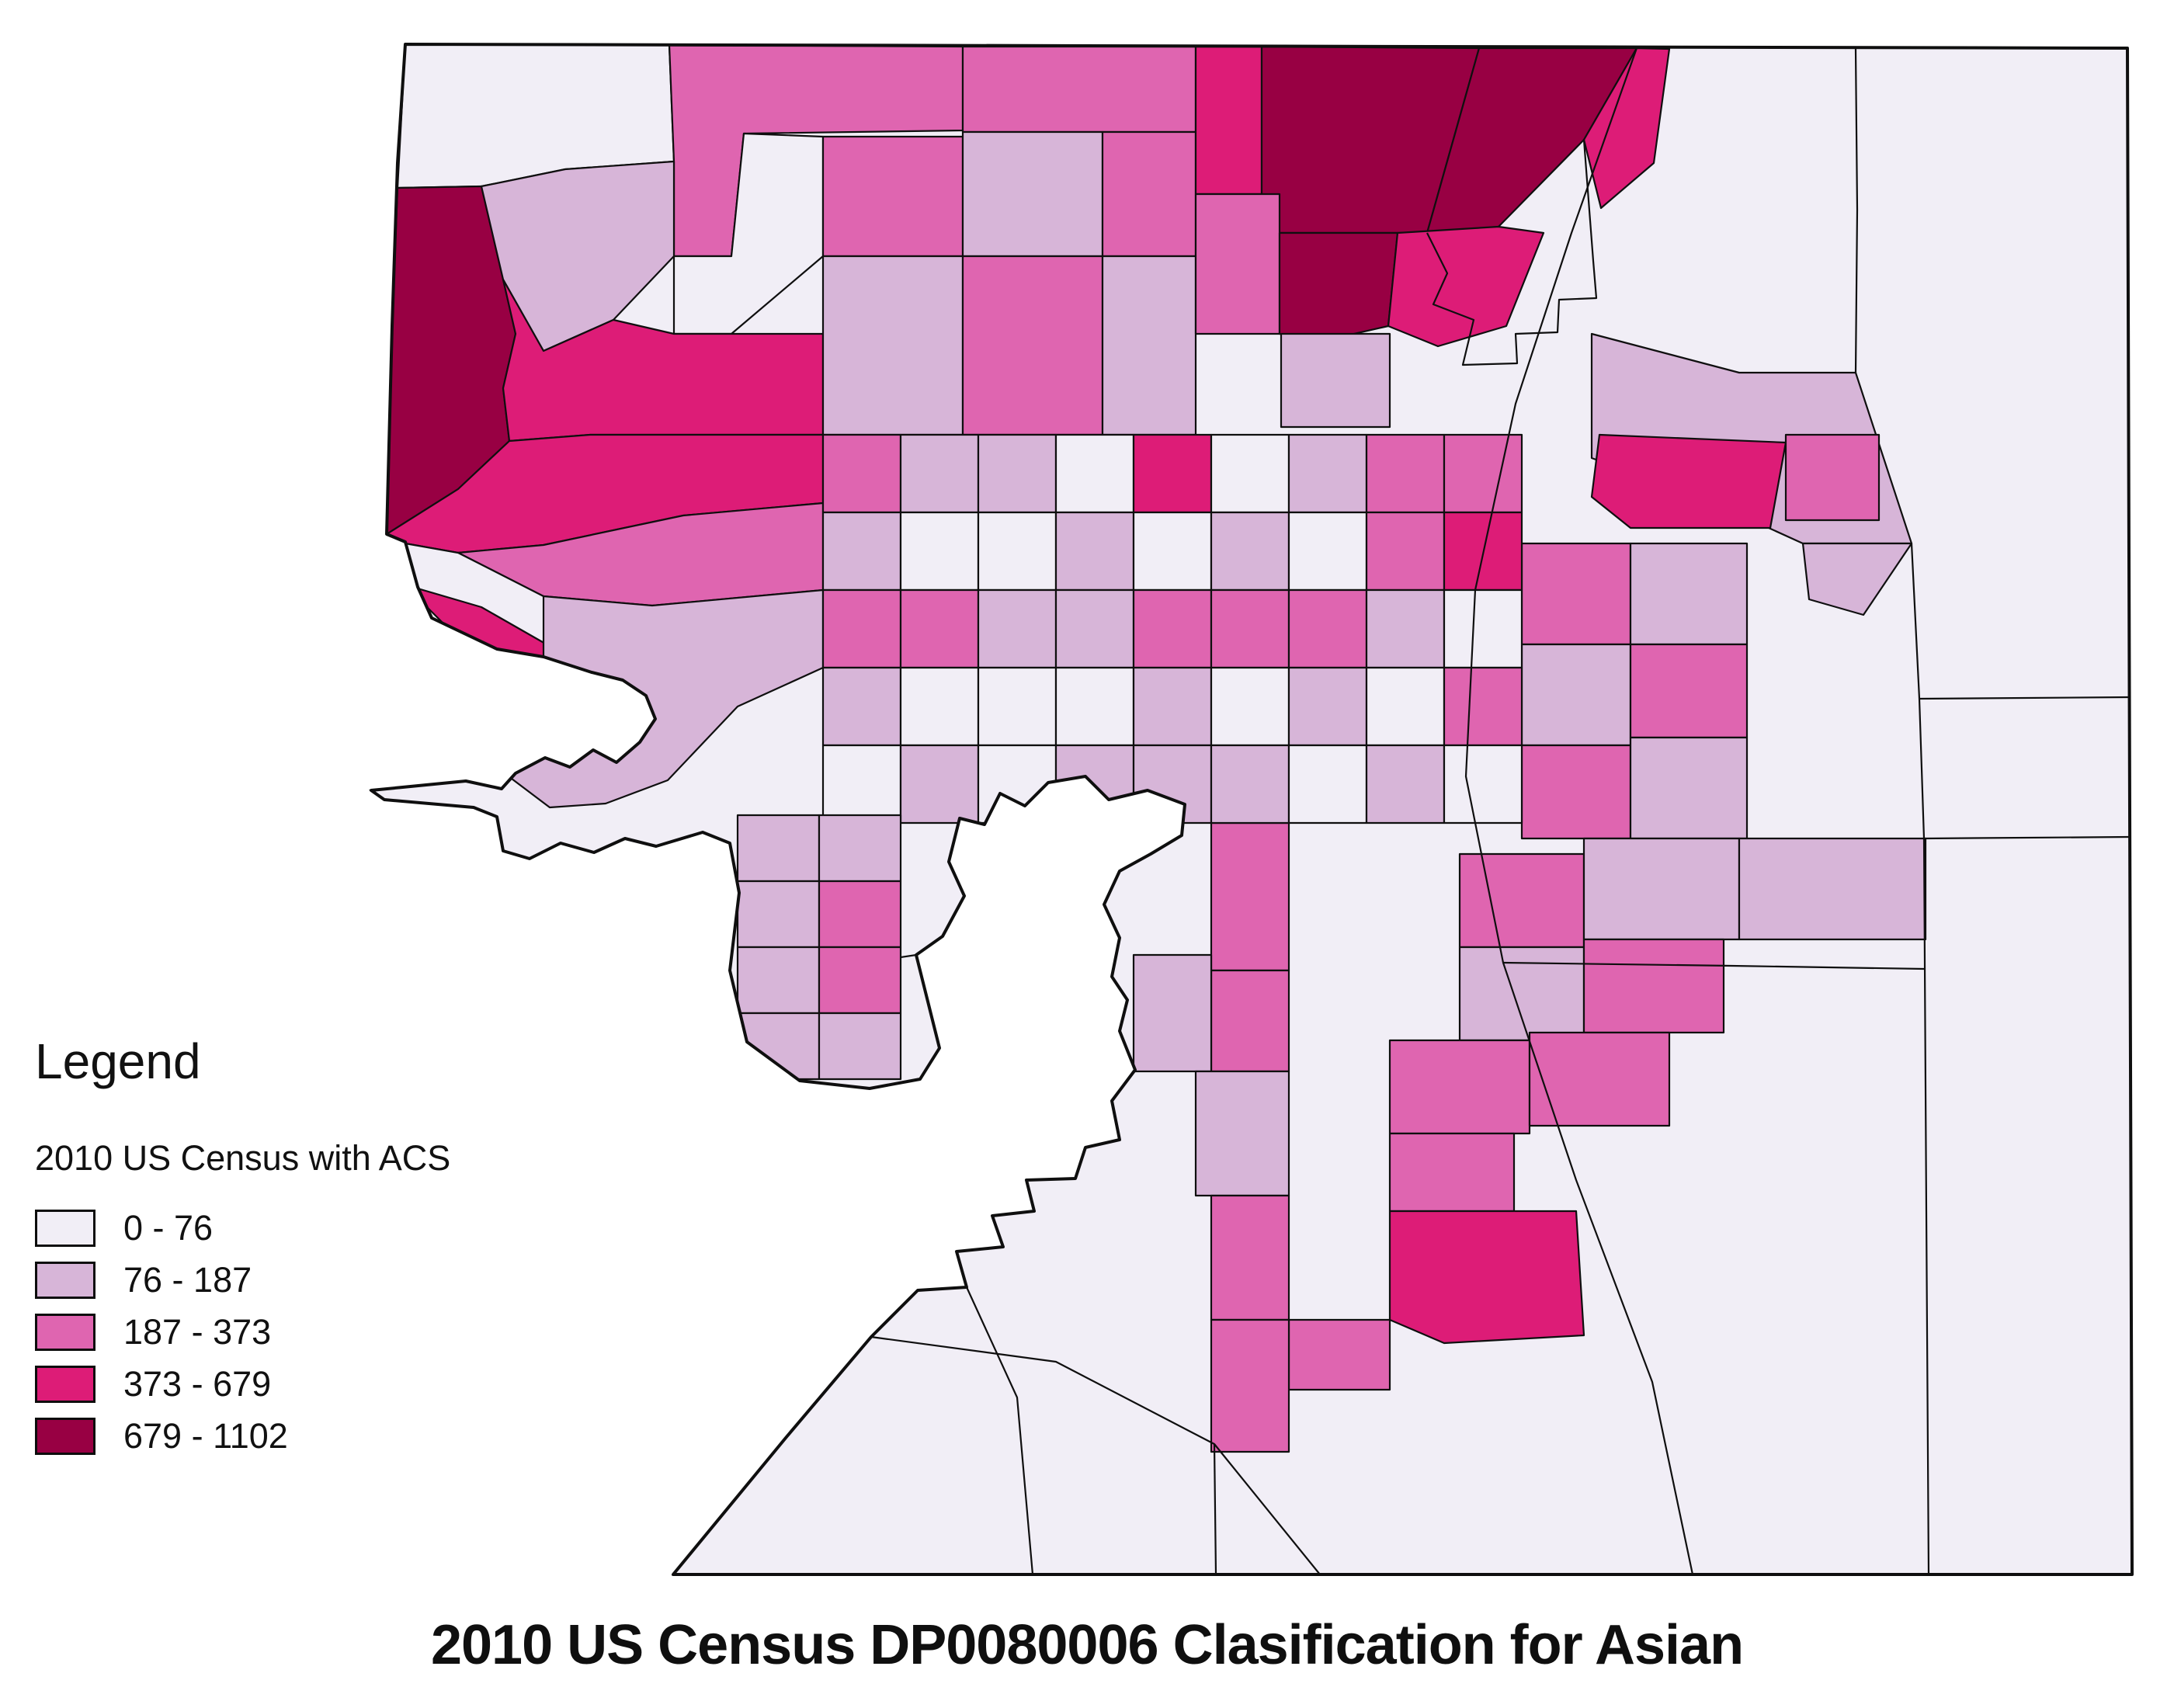  What do you see at coordinates (198, 1332) in the screenshot?
I see `legend-label: 187 - 373` at bounding box center [198, 1332].